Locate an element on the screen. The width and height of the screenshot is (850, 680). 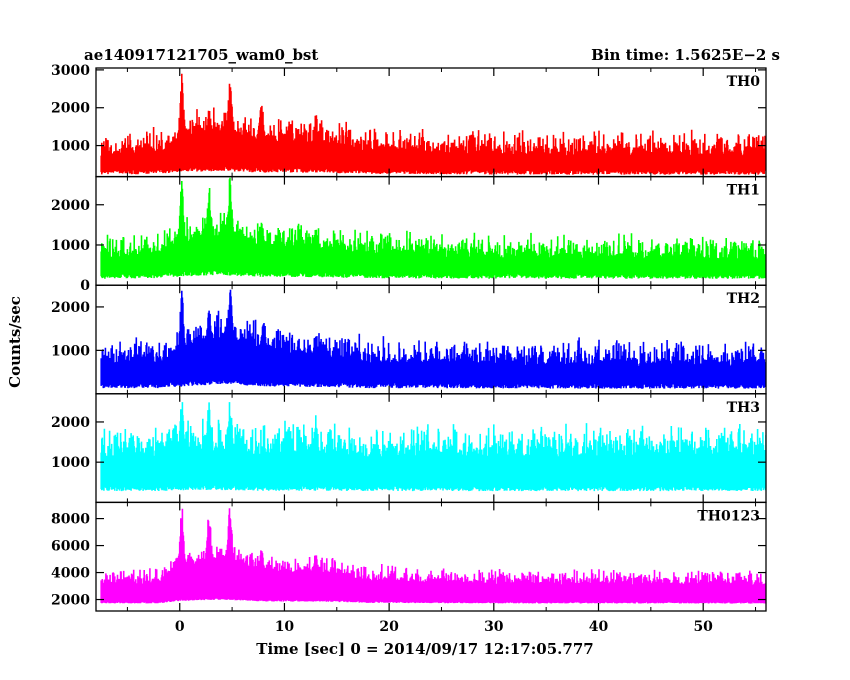
x-tick-label: 40 is located at coordinates (599, 627).